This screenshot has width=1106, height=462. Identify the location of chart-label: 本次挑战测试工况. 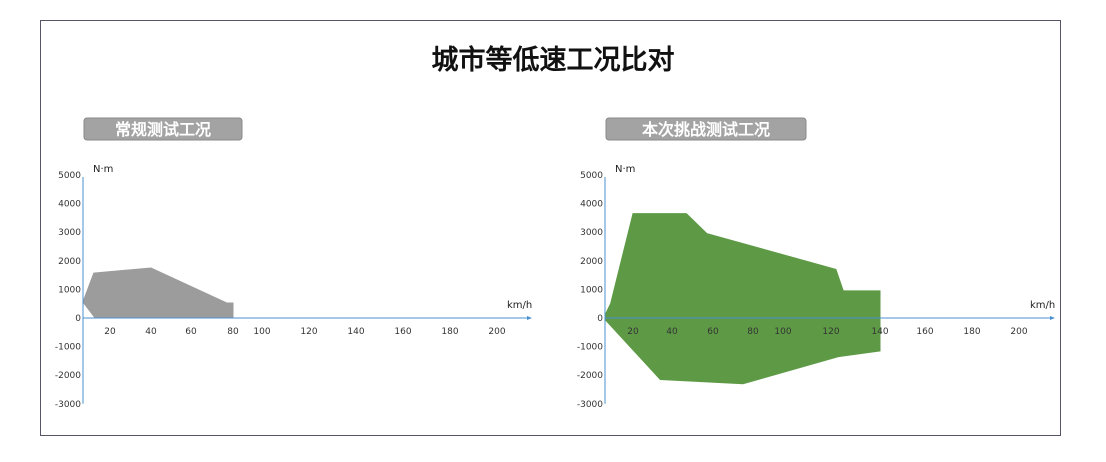
(706, 129).